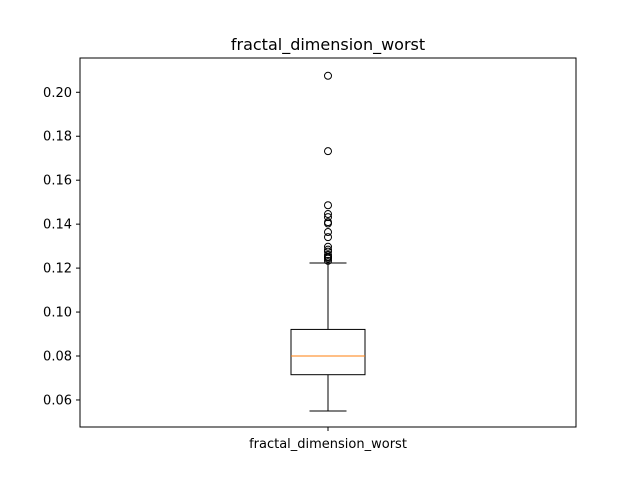 Image resolution: width=640 pixels, height=480 pixels. Describe the element at coordinates (57, 93) in the screenshot. I see `y-tick-label: 0.20` at that location.